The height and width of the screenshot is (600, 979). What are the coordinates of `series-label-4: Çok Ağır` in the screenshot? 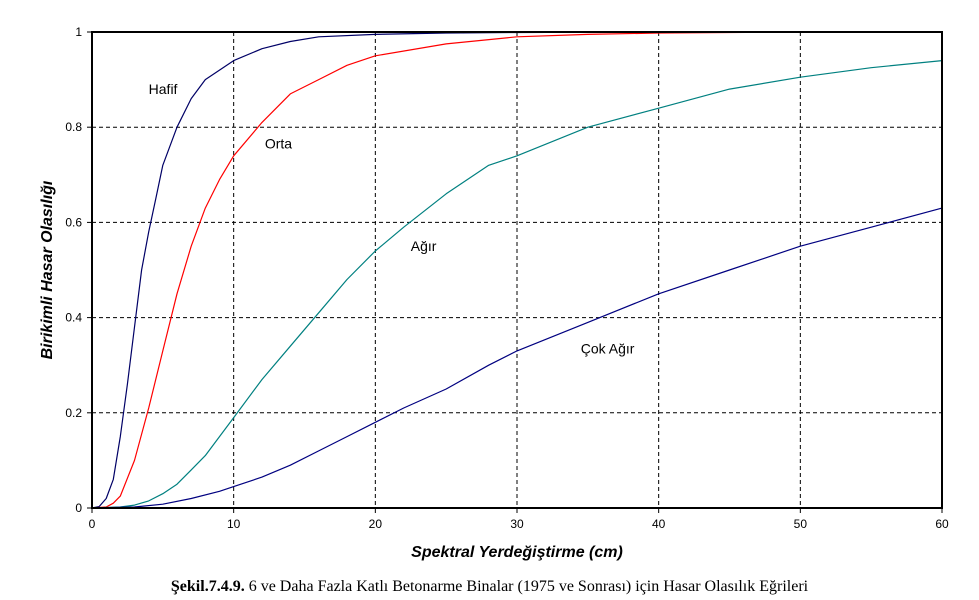 It's located at (608, 348).